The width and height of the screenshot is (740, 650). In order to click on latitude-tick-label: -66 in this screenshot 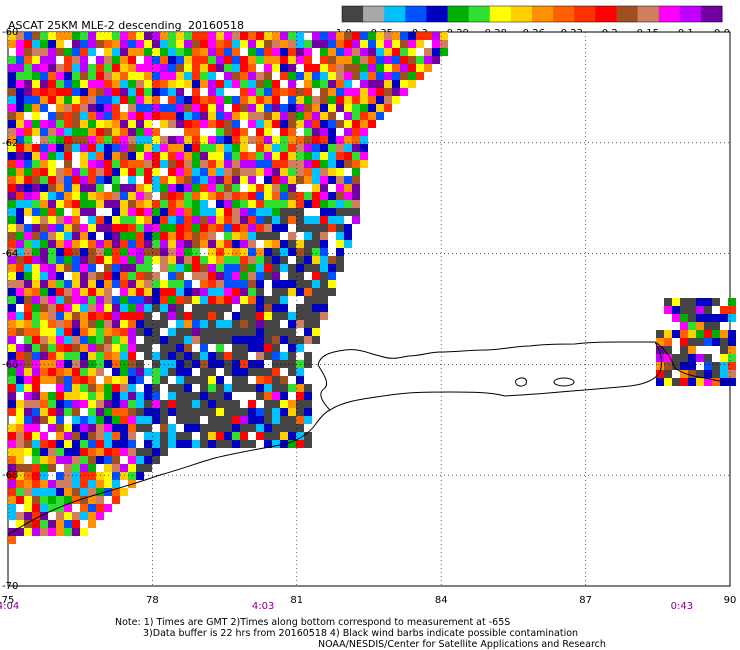, I will do `click(10, 364)`.